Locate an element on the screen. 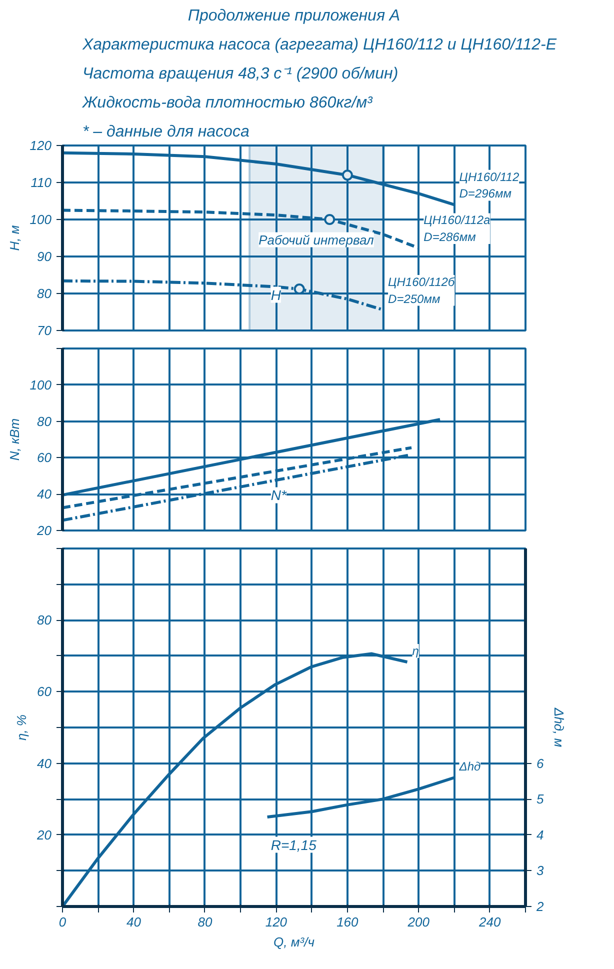 This screenshot has width=614, height=969. y2-tick-label: 2 is located at coordinates (540, 906).